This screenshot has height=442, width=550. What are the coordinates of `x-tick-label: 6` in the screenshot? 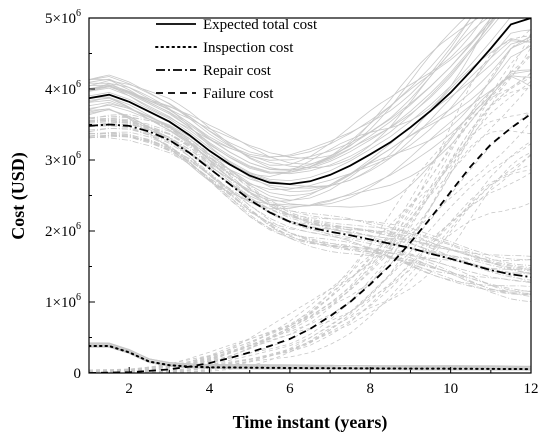 It's located at (290, 389).